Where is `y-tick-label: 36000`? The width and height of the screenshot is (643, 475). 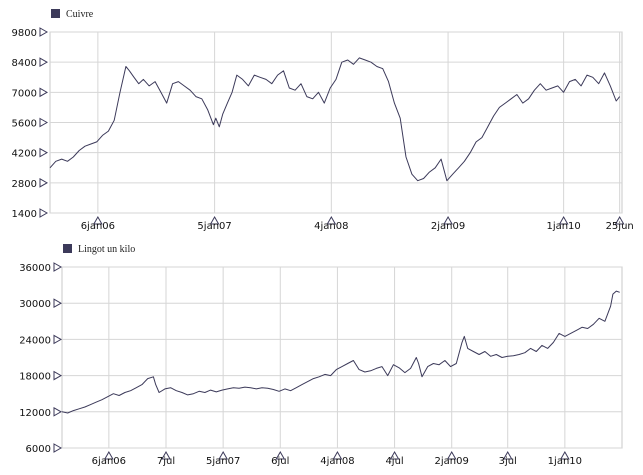 y-tick-label: 36000 is located at coordinates (35, 268).